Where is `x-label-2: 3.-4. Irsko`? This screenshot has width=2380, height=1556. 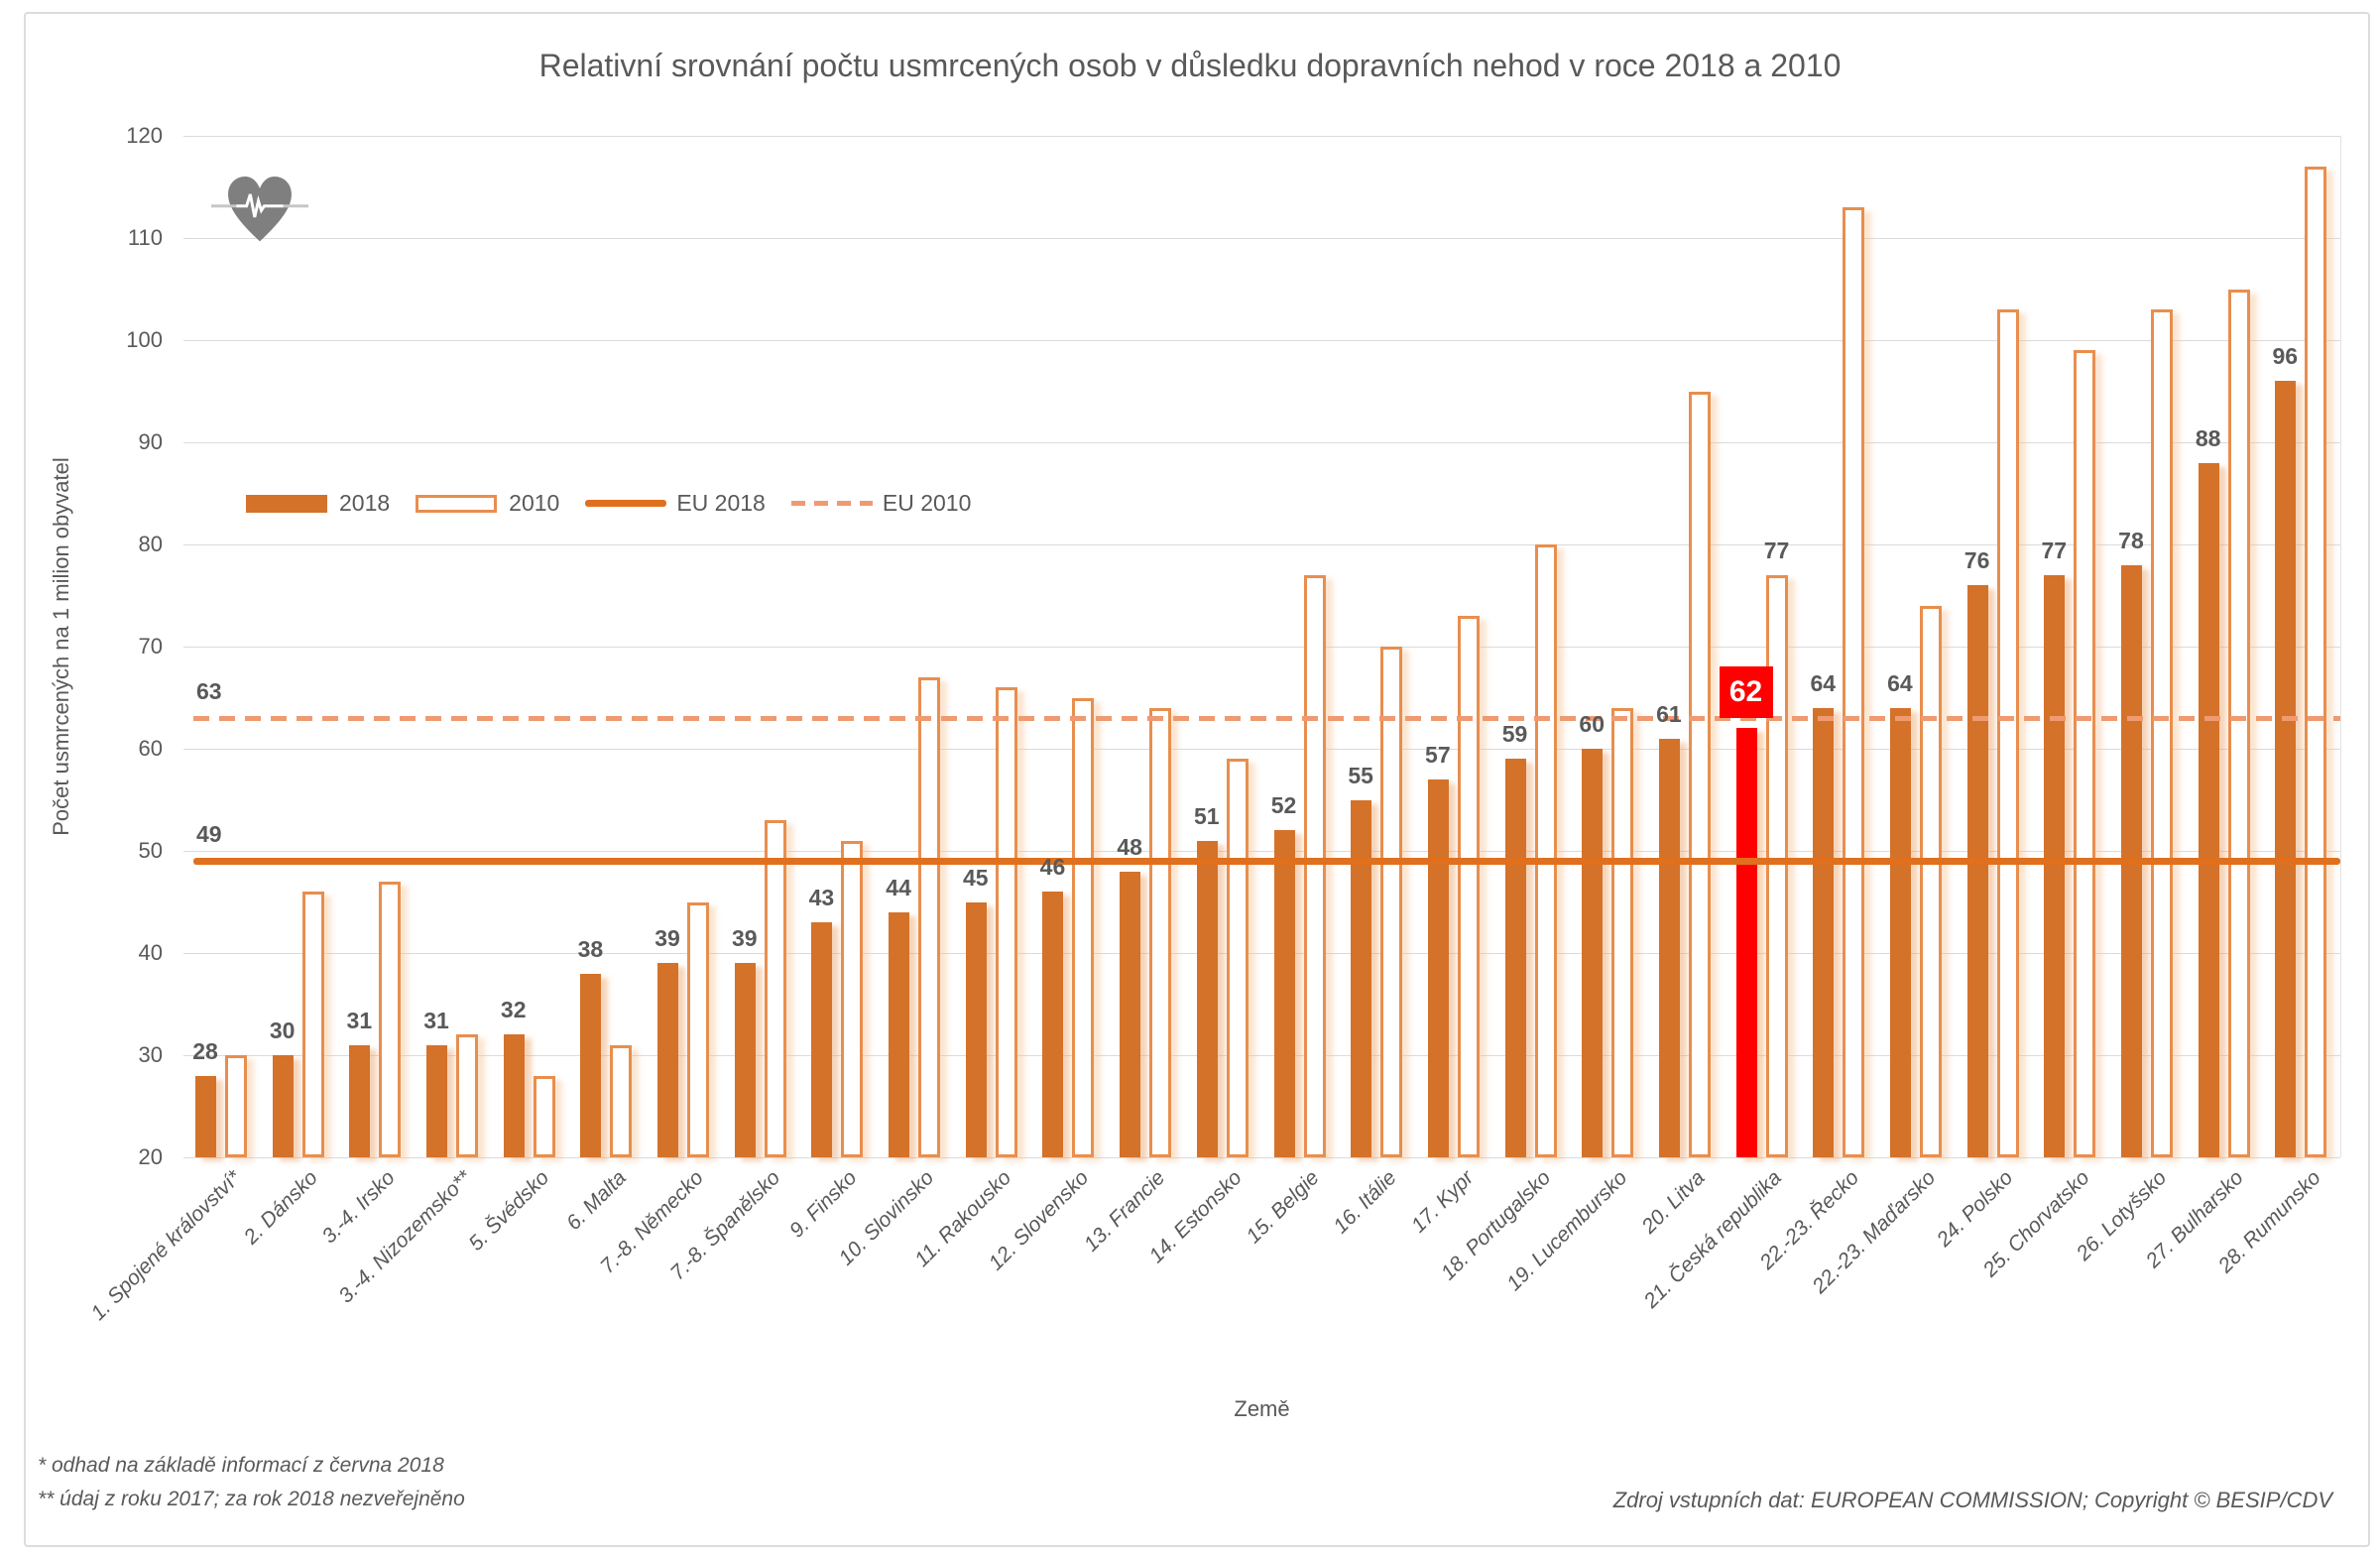
x-label-2: 3.-4. Irsko is located at coordinates (358, 1207).